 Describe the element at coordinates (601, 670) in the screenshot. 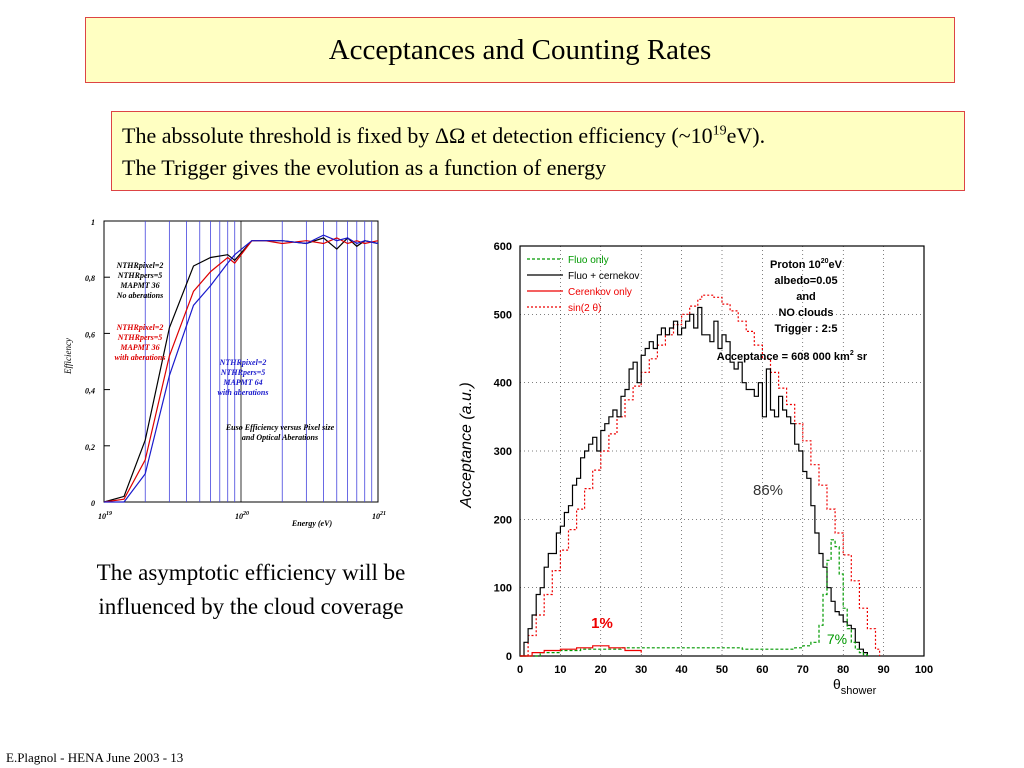

I see `x-tick-label: 20` at that location.